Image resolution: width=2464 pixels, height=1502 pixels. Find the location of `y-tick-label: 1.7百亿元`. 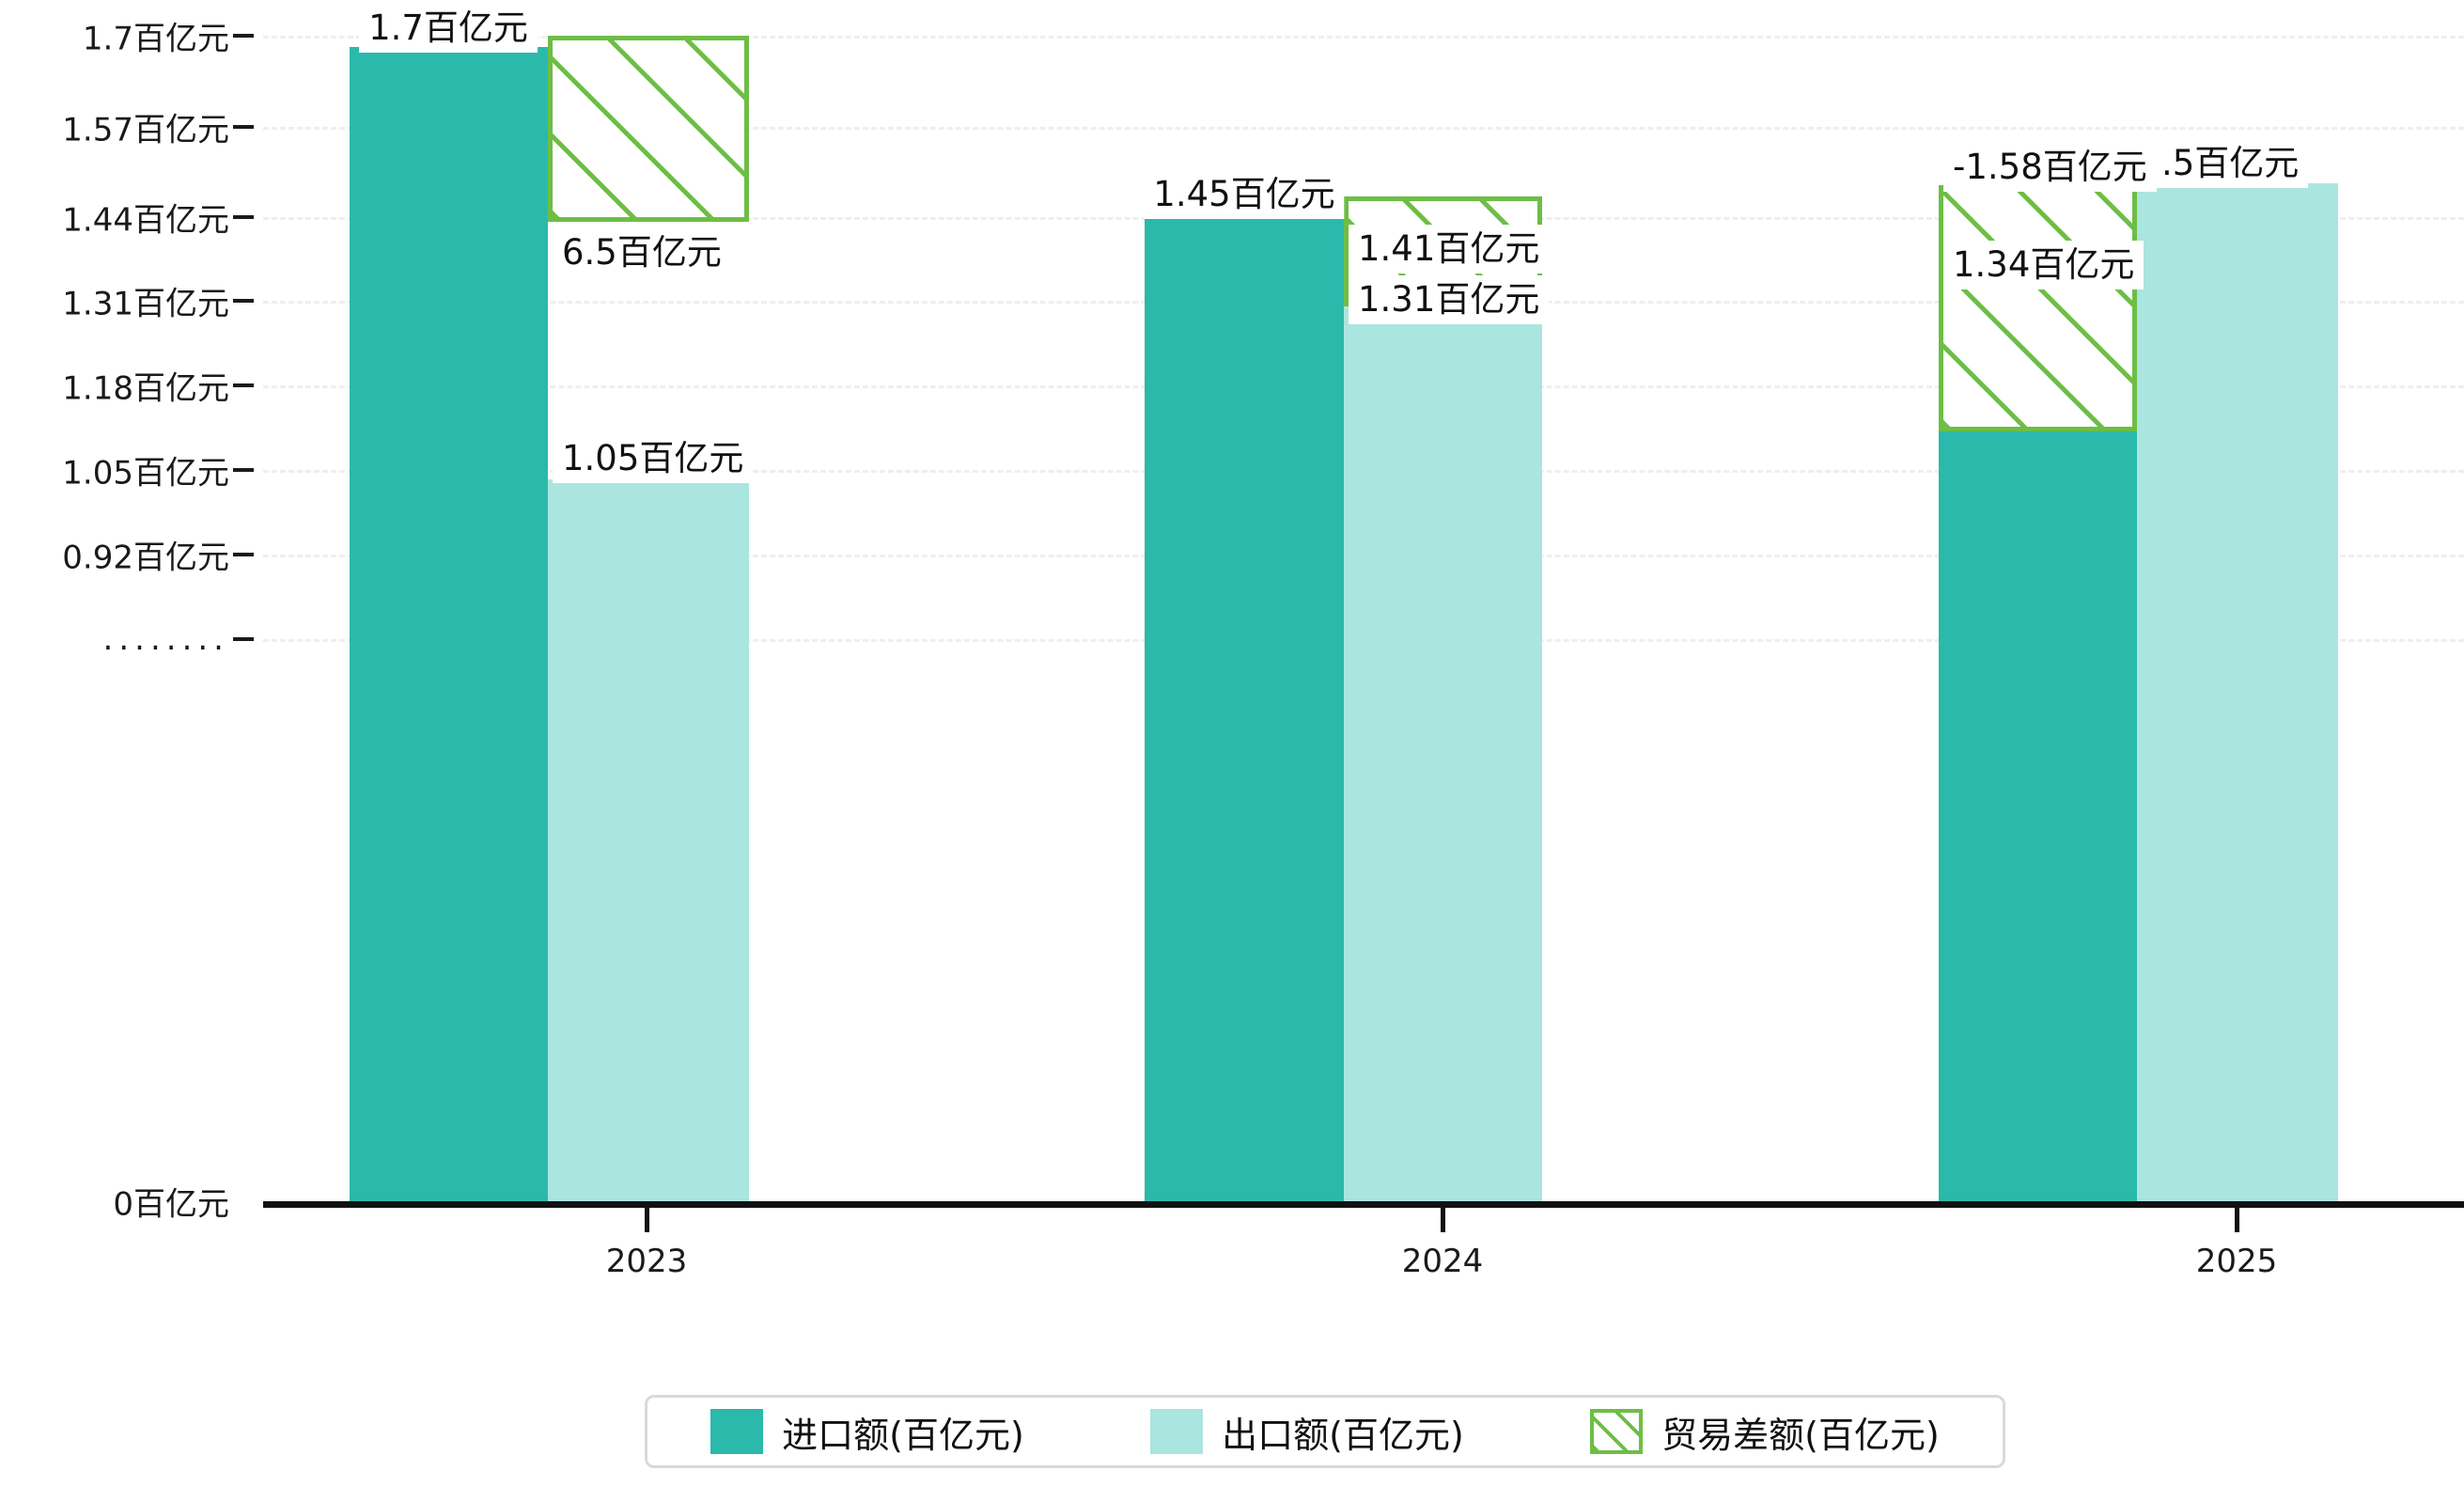

y-tick-label: 1.7百亿元 is located at coordinates (155, 39).